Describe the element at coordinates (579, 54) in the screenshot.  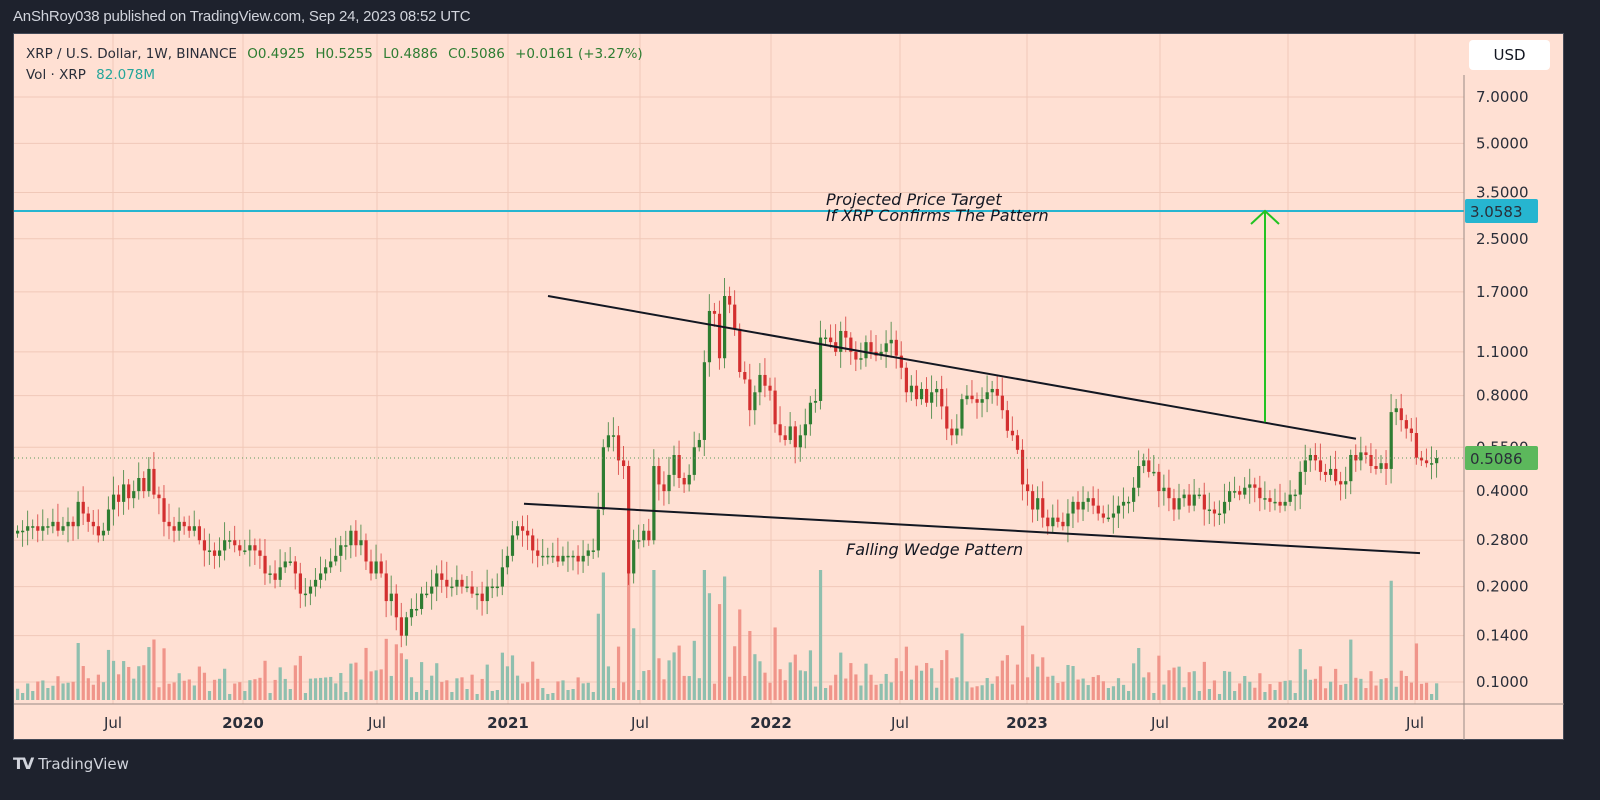
I see `change-value: +0.0161 (+3.27%)` at that location.